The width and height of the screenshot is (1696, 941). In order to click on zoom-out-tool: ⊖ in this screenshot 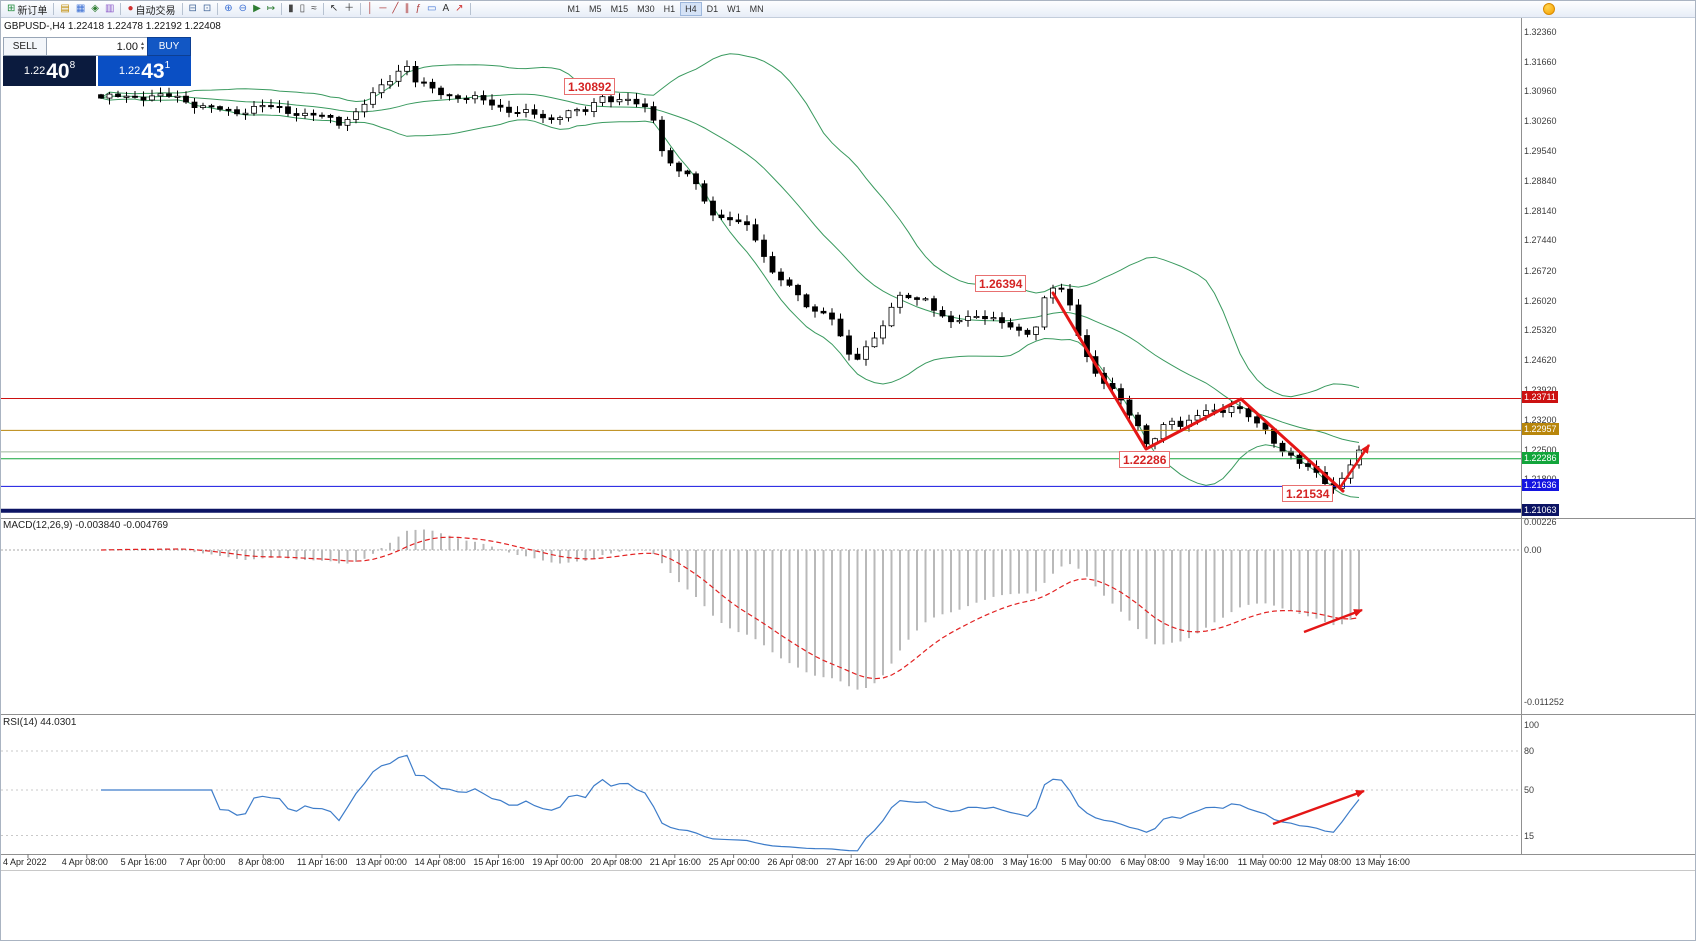, I will do `click(243, 9)`.